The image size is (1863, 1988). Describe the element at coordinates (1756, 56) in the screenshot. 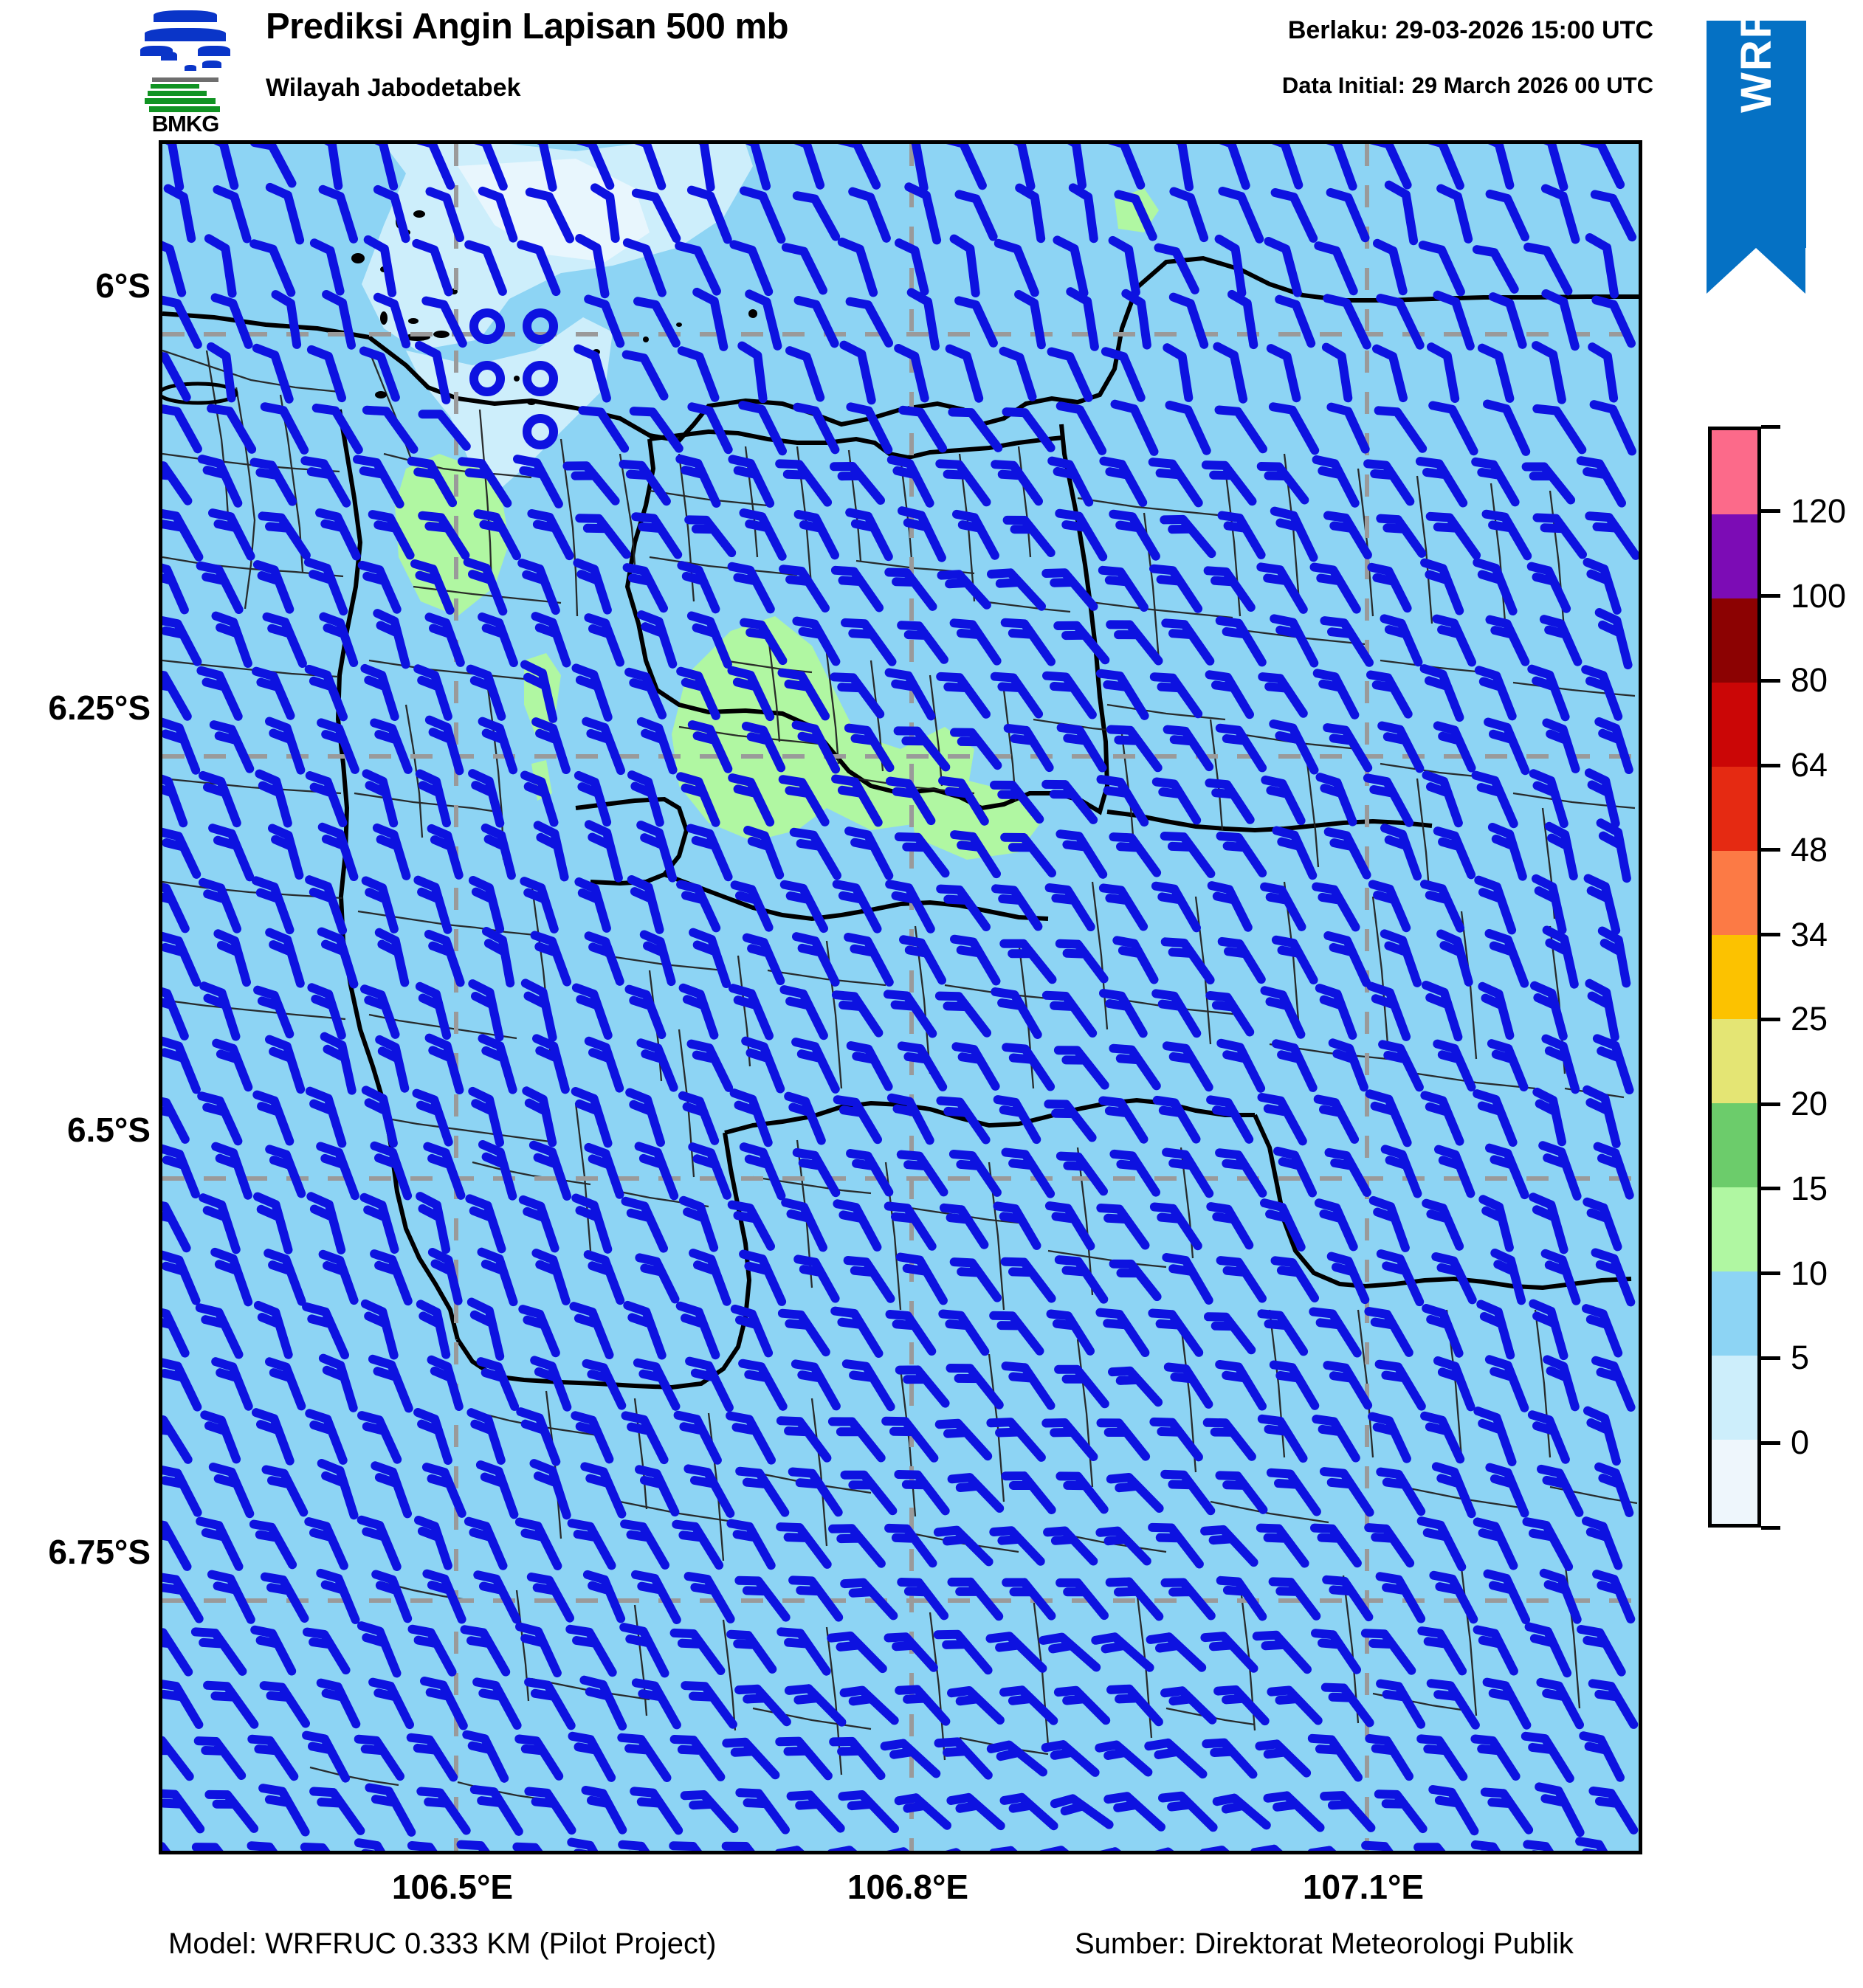

I see `ribbon-label: WRF RUC` at that location.